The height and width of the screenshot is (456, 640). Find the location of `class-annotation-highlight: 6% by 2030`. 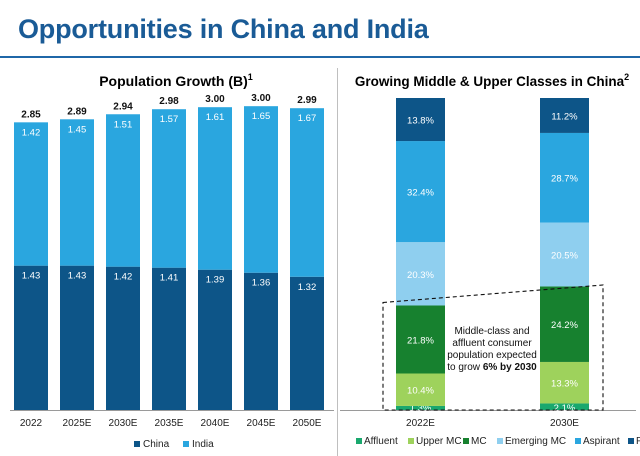

class-annotation-highlight: 6% by 2030 is located at coordinates (510, 367).